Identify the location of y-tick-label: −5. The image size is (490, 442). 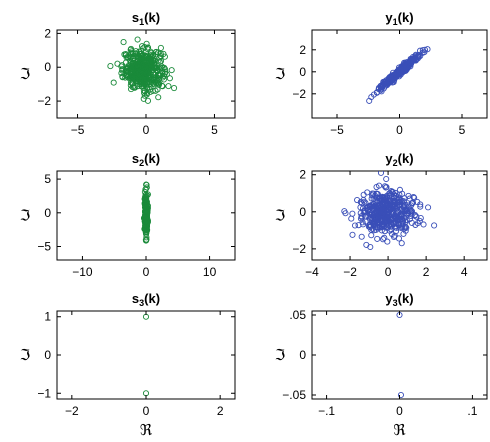
(44, 247).